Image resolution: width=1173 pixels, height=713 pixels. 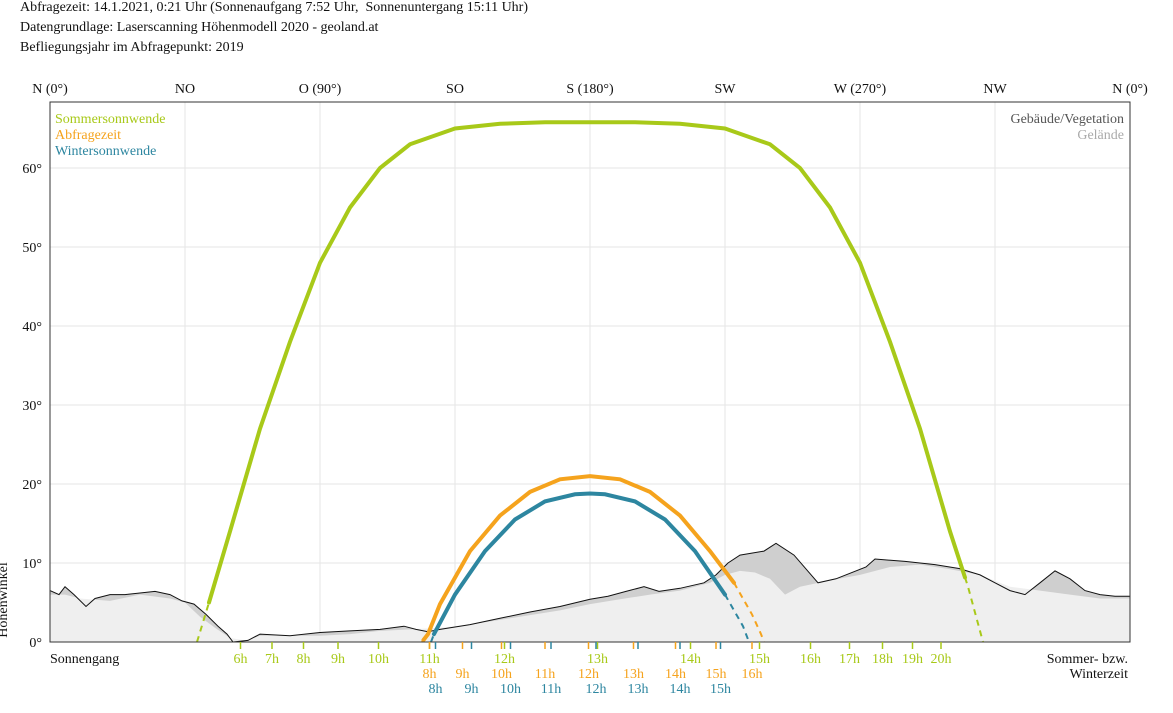 I want to click on elevation-tick-label: 10°, so click(x=32, y=564).